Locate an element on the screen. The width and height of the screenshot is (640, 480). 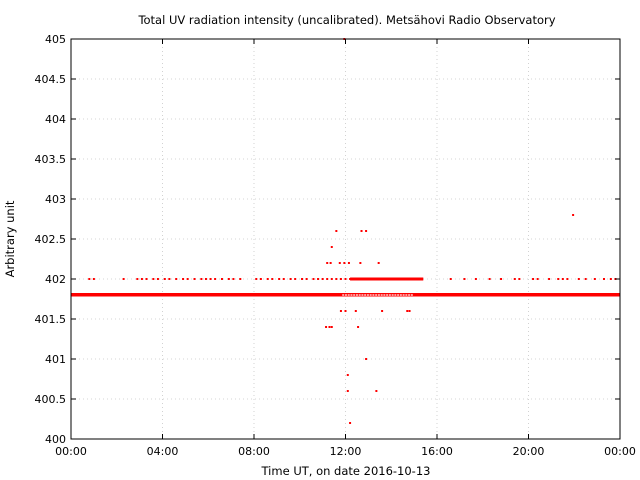
x-axis-label: Time UT, on date 2016-10-13 is located at coordinates (346, 471).